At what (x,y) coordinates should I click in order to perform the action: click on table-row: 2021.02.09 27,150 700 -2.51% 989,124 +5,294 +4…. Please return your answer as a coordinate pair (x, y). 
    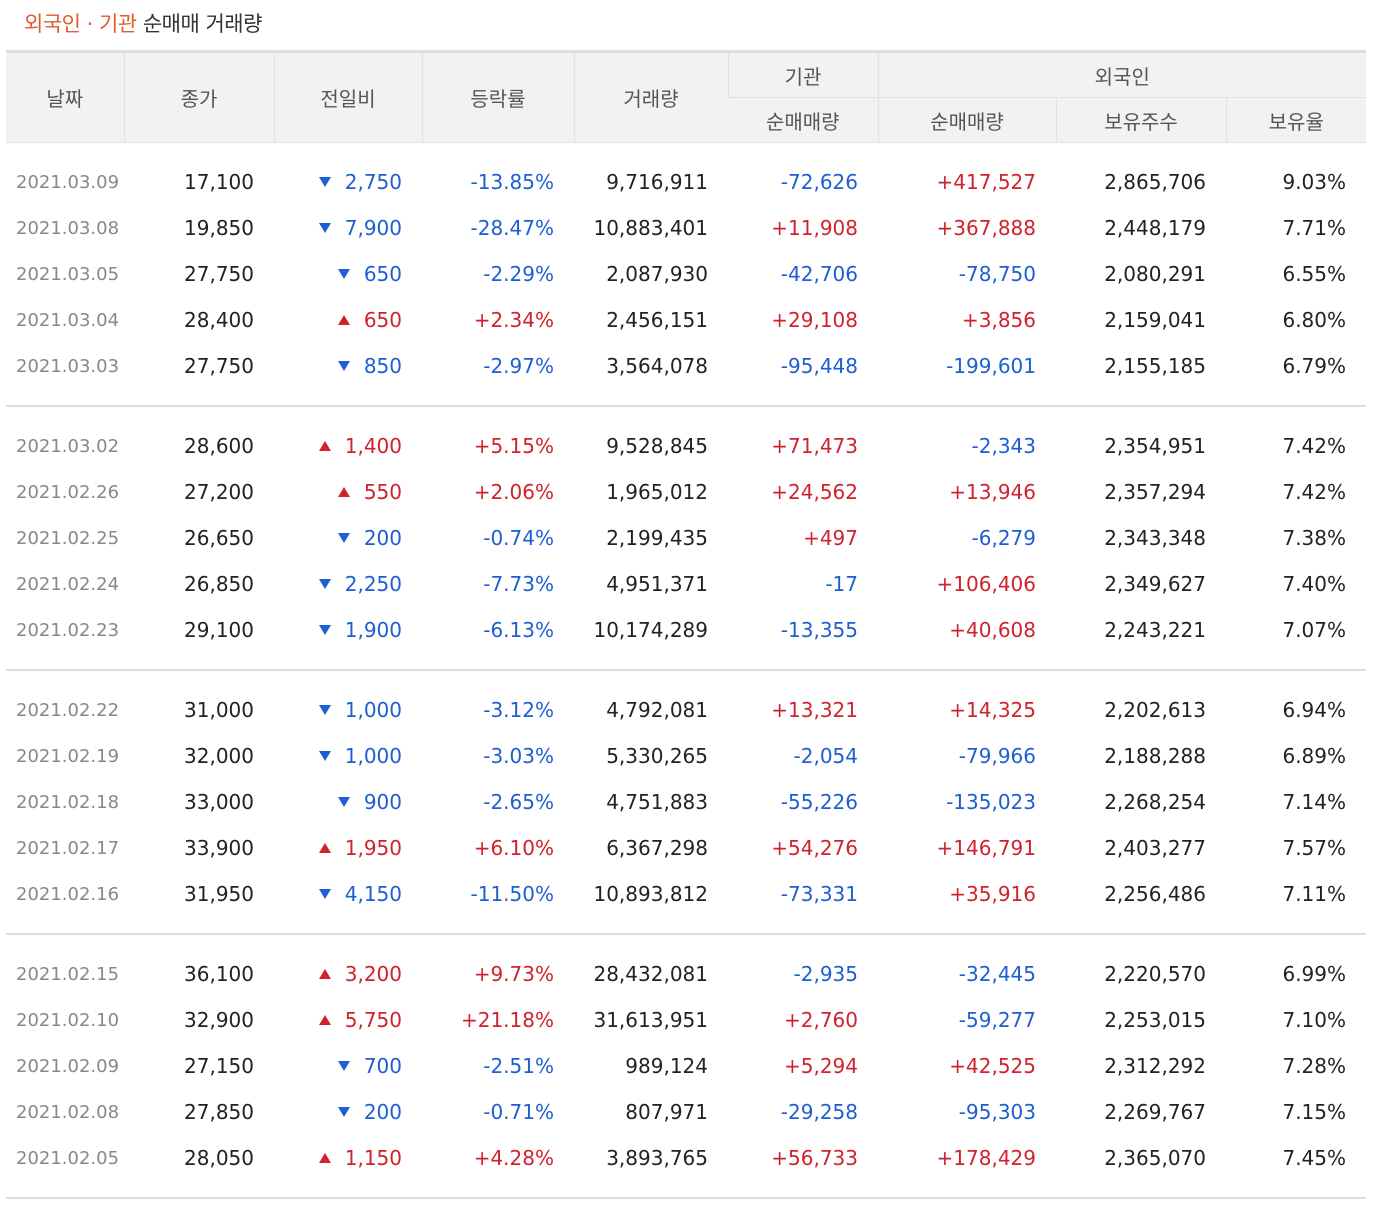
    Looking at the image, I should click on (686, 1066).